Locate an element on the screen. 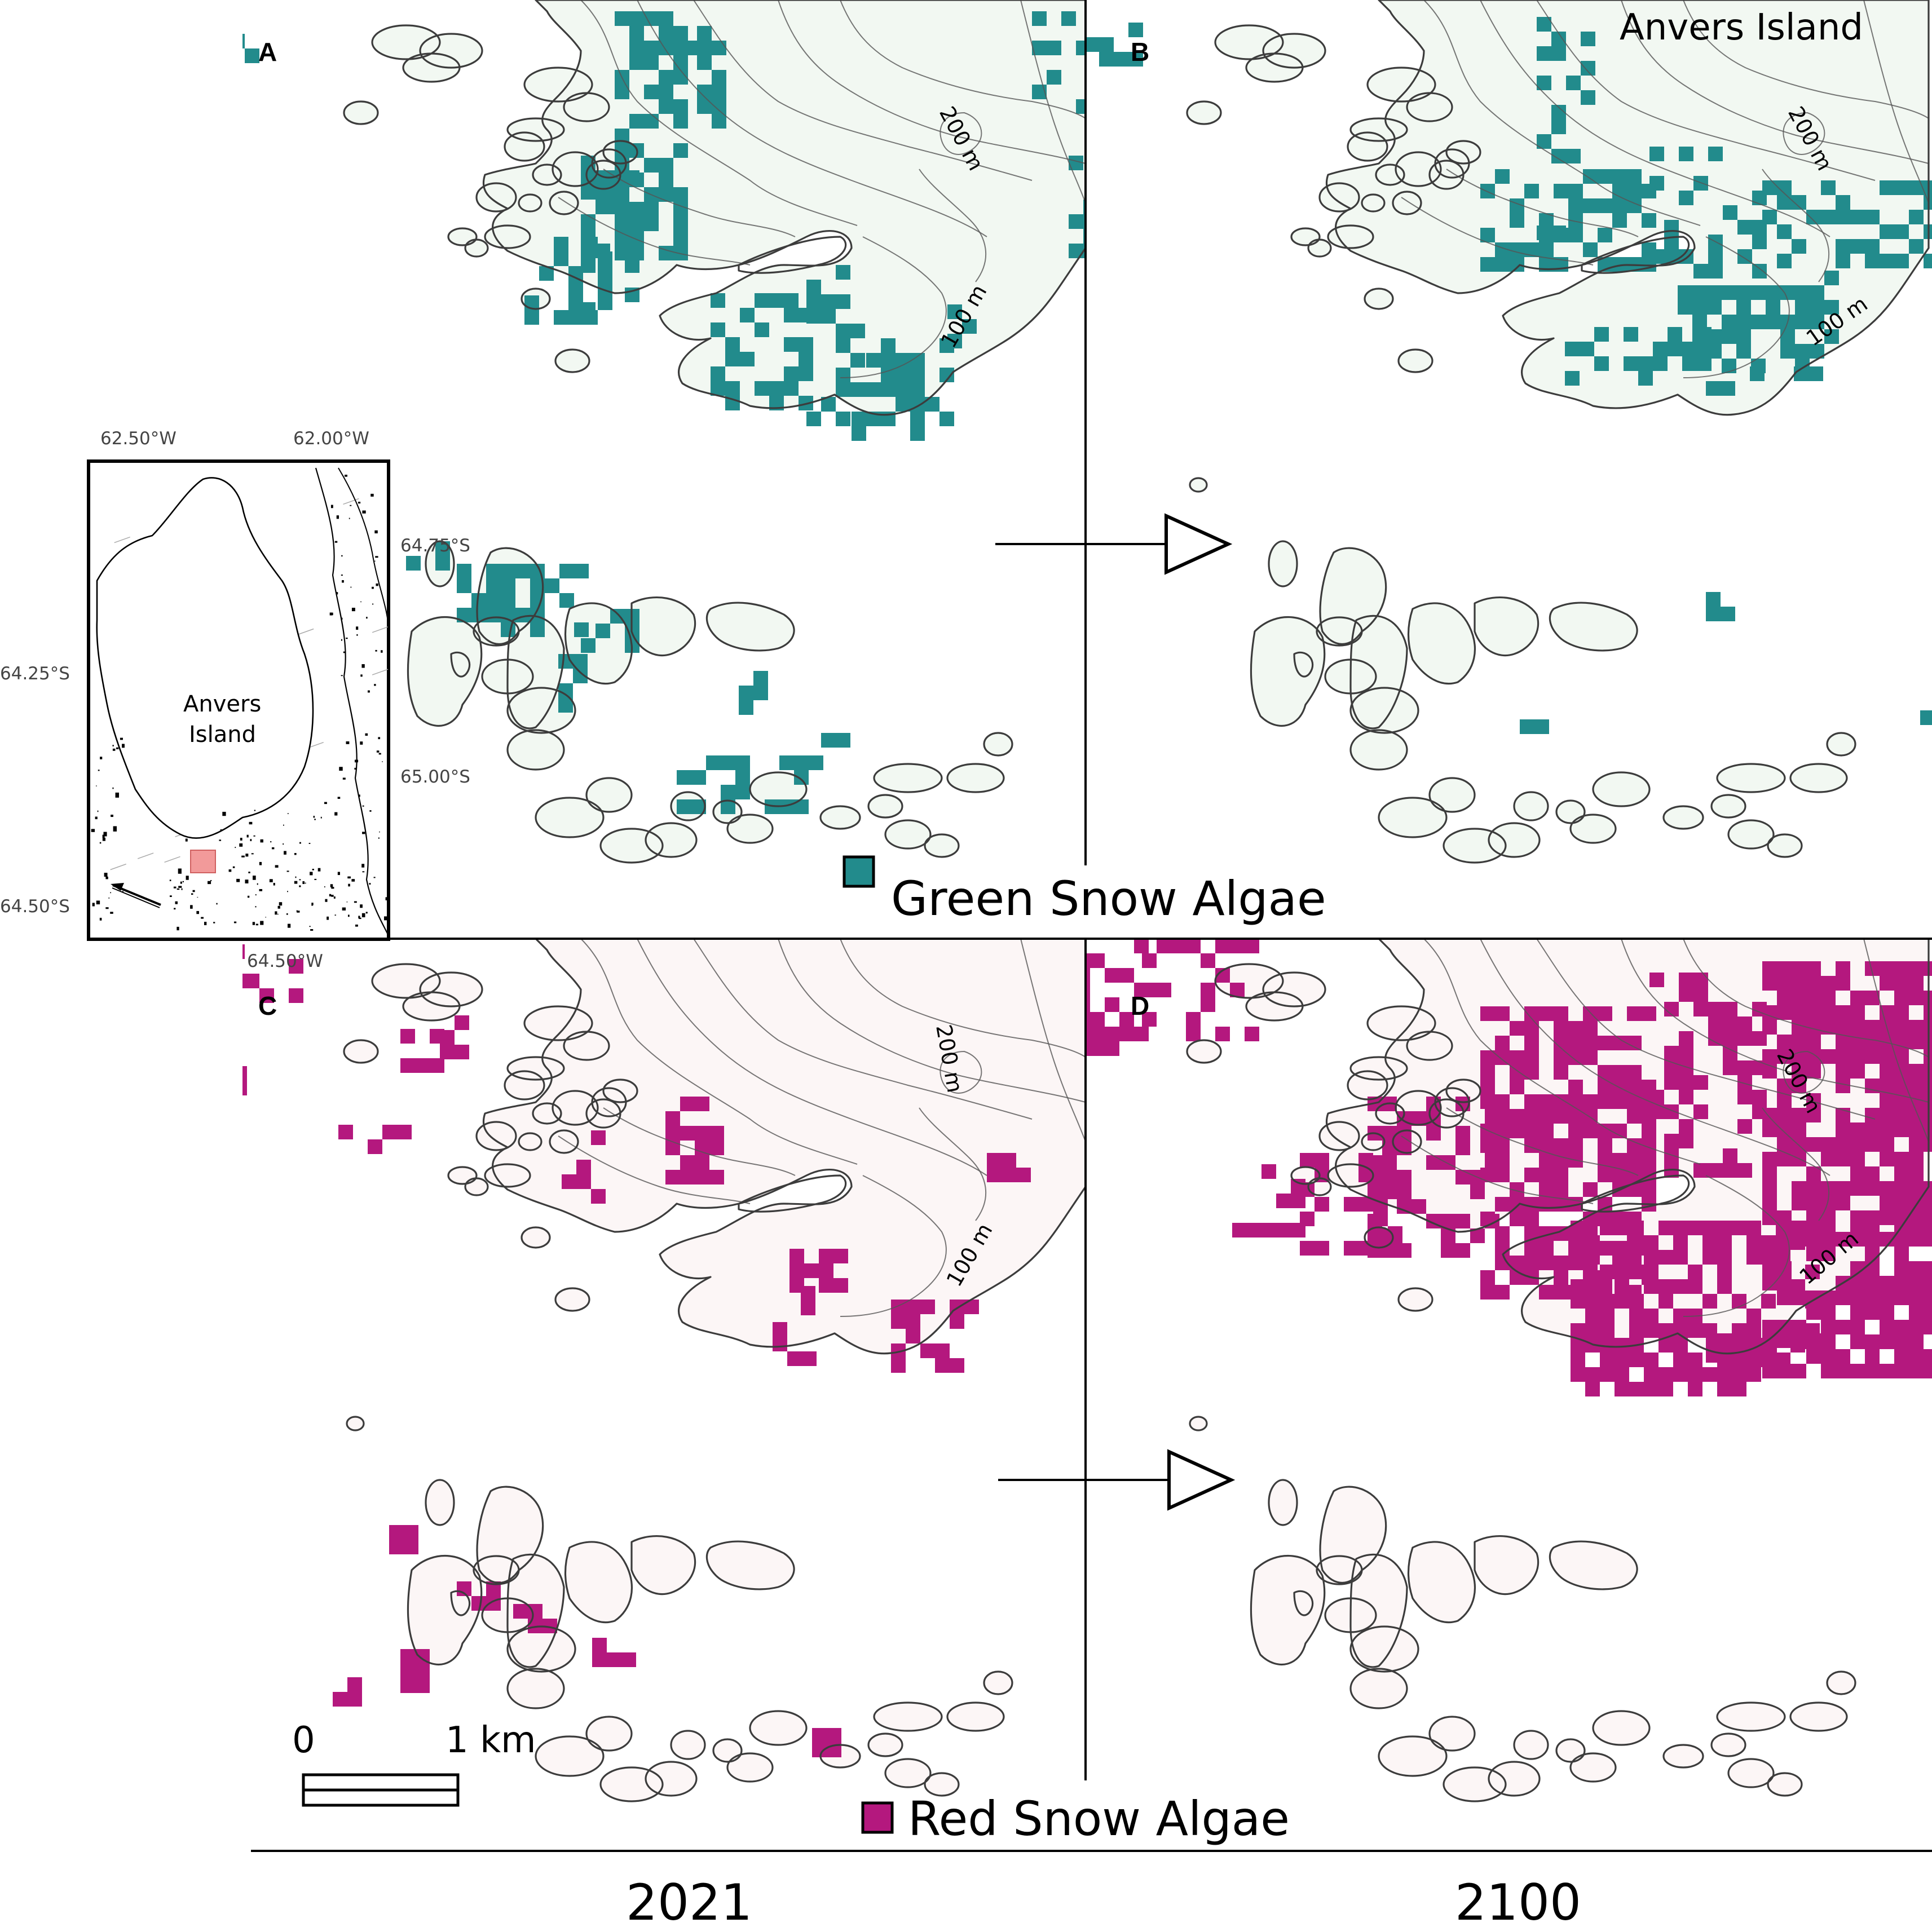 The height and width of the screenshot is (1927, 1932). legend-red: Red Snow Algae is located at coordinates (1075, 1818).